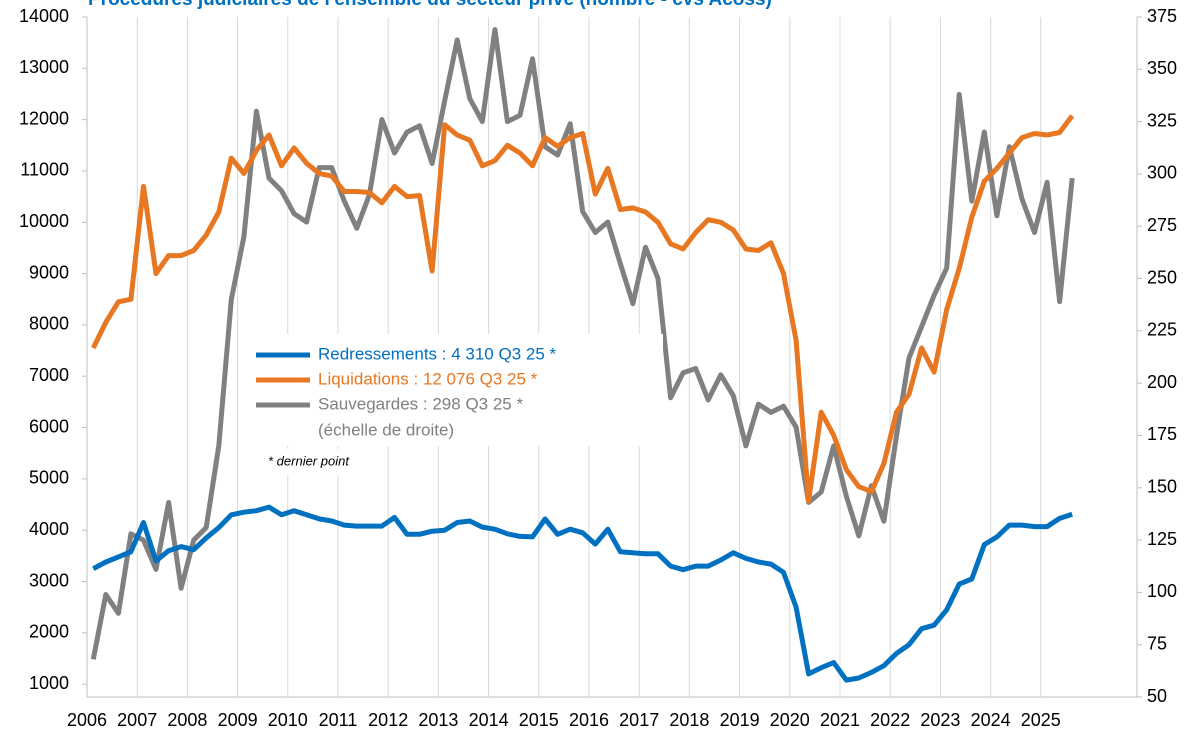 This screenshot has height=743, width=1199. I want to click on x-tick-label: 2020, so click(790, 720).